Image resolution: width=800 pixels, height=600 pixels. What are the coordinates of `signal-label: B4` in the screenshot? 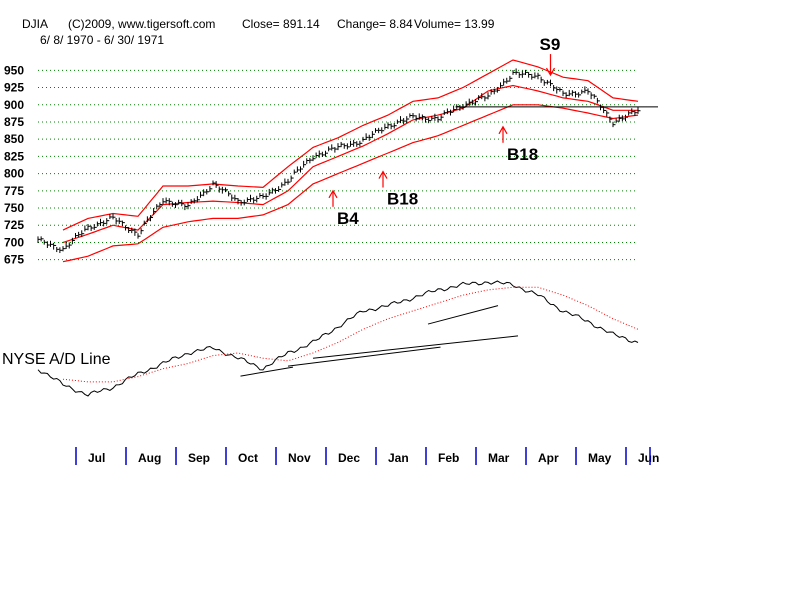 It's located at (348, 218).